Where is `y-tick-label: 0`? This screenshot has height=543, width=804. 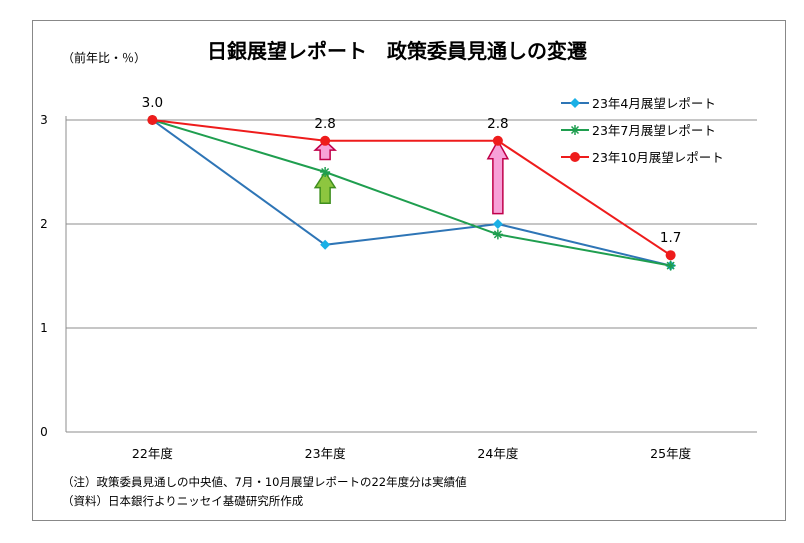 y-tick-label: 0 is located at coordinates (44, 432).